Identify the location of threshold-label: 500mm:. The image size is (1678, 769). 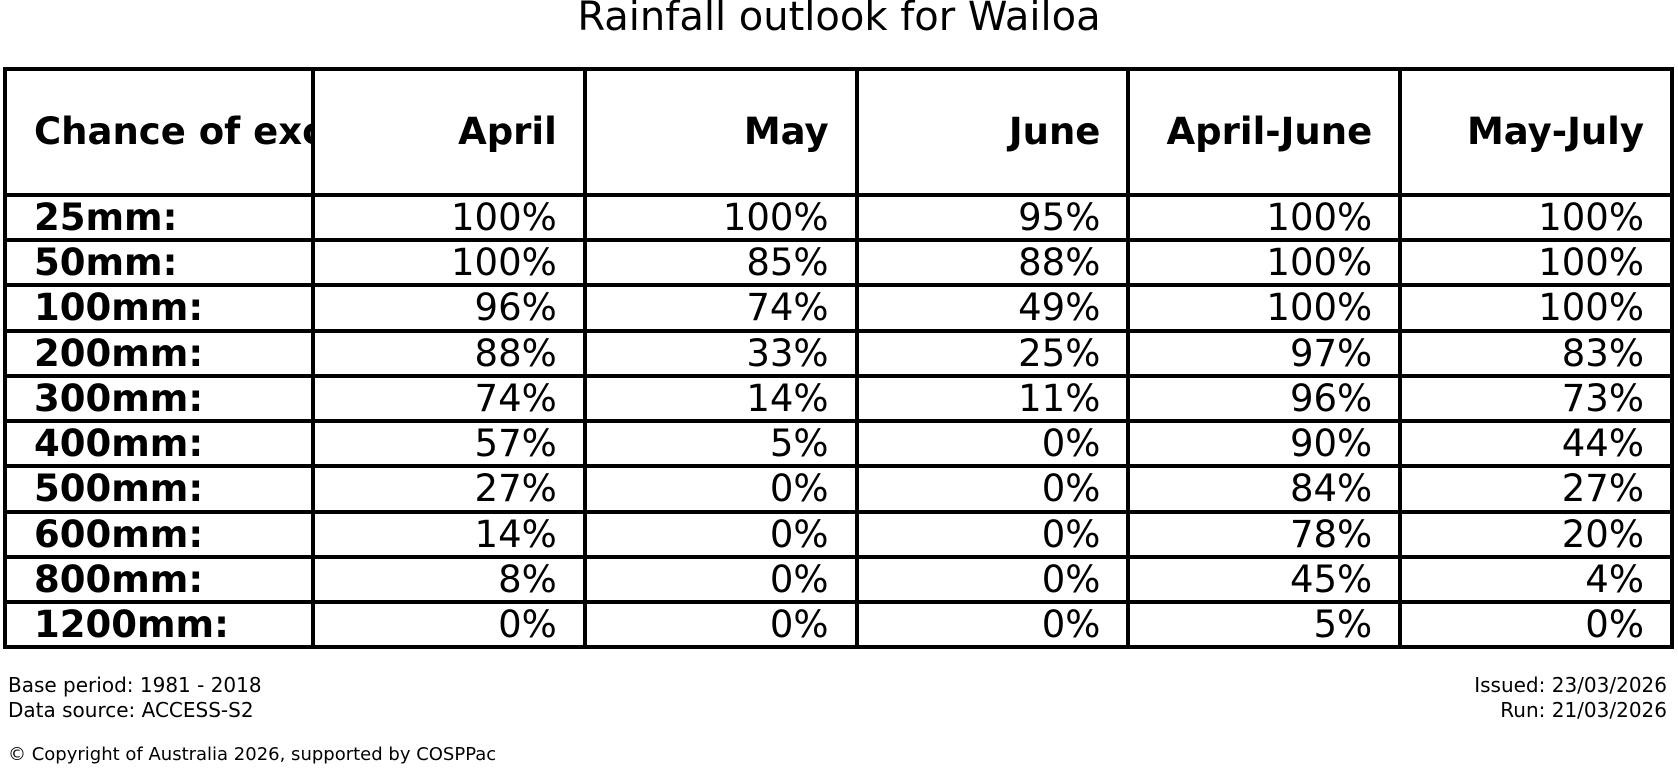
(159, 489).